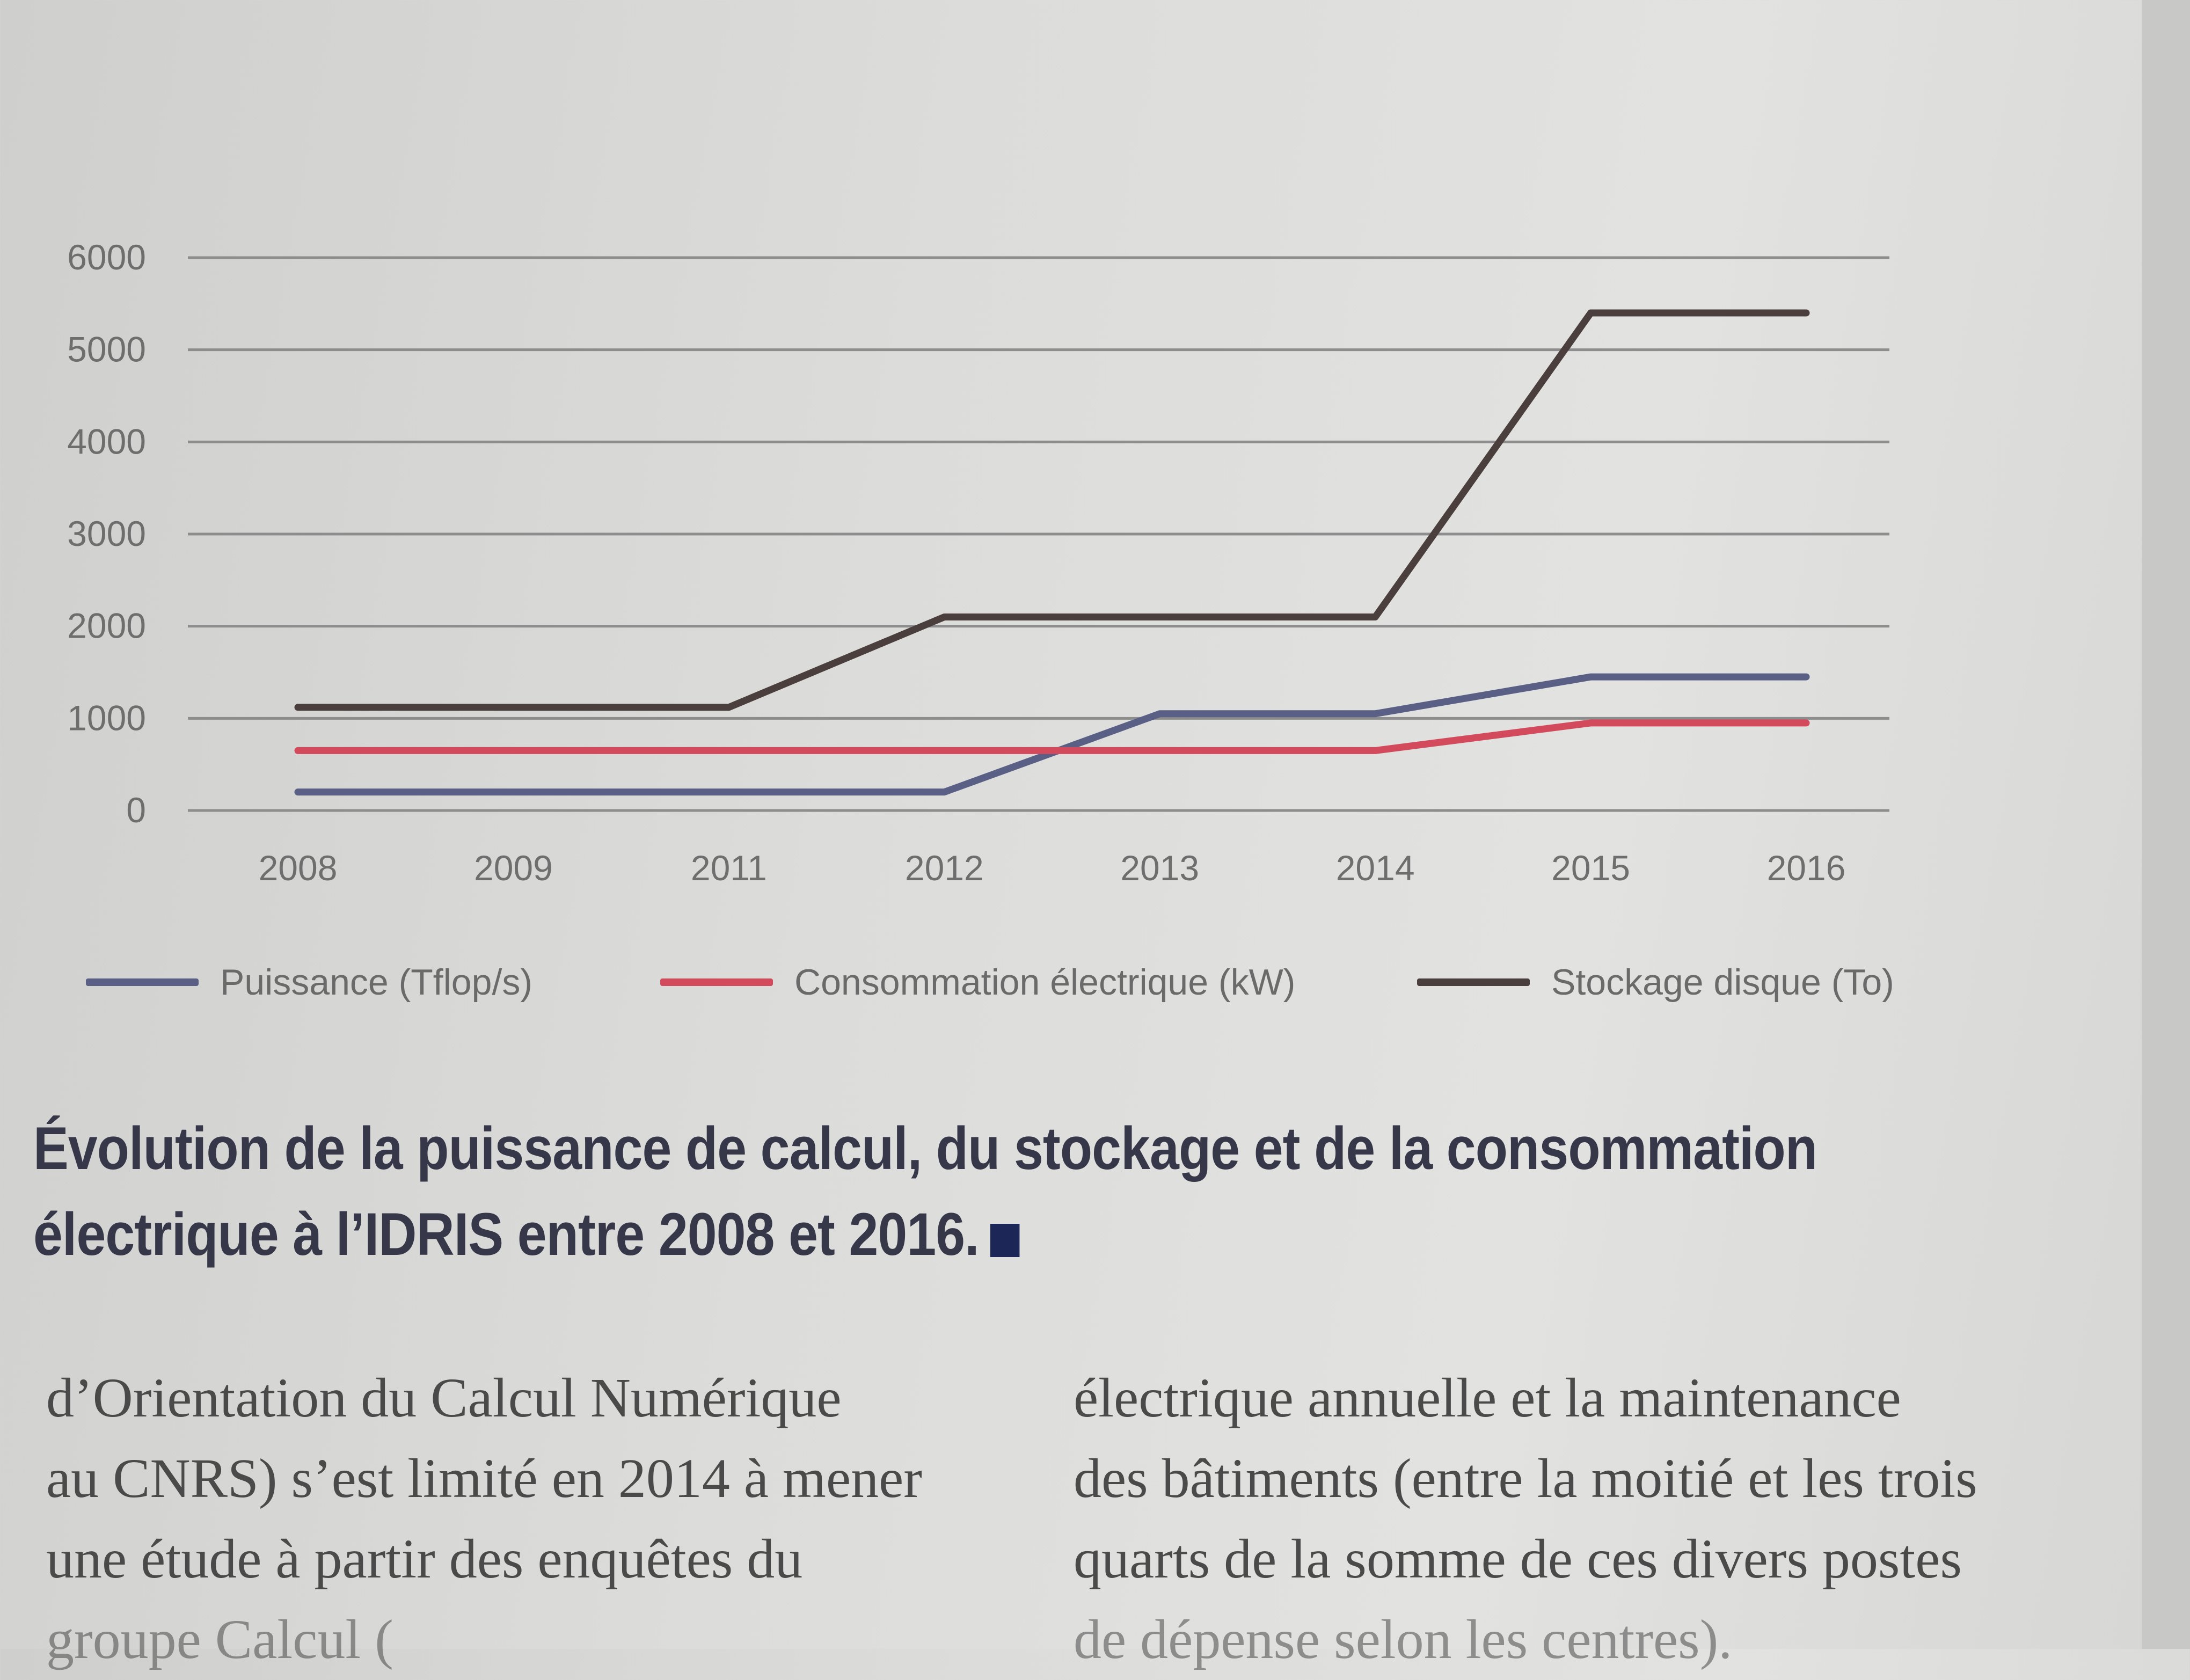 This screenshot has width=2190, height=1680. I want to click on y-tick-label: 1000, so click(106, 717).